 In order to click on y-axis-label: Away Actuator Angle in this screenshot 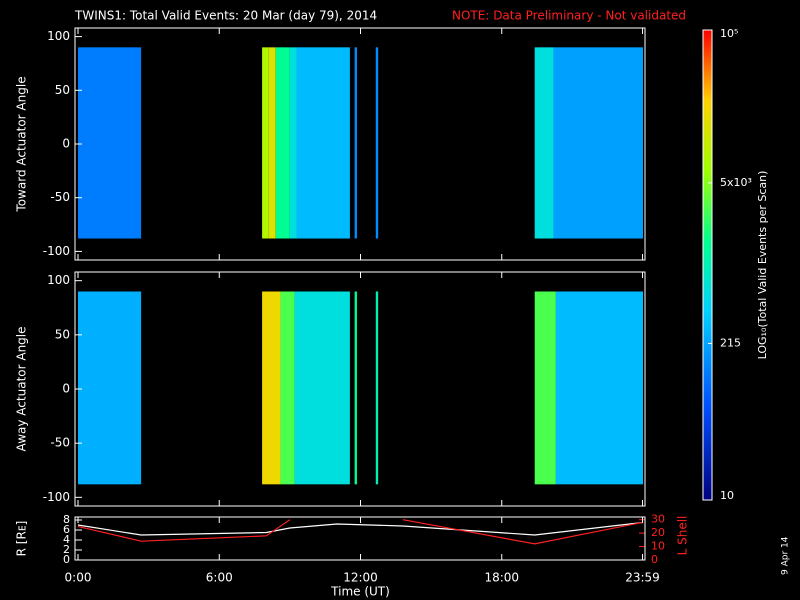, I will do `click(22, 388)`.